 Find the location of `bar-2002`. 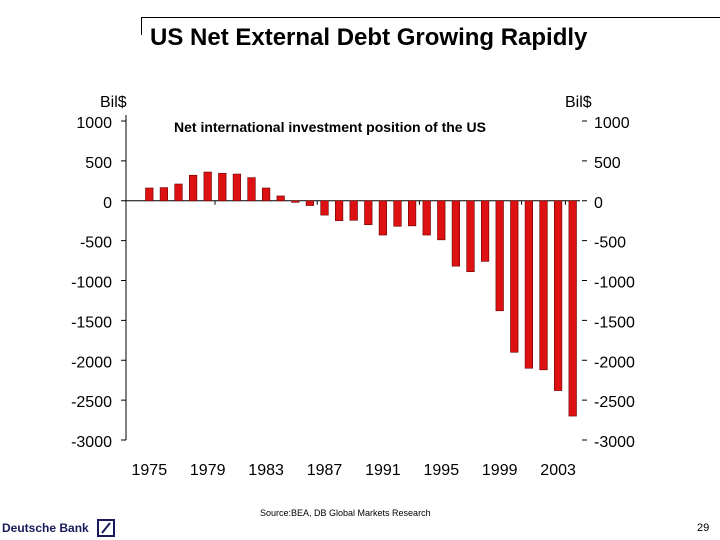

bar-2002 is located at coordinates (543, 285).